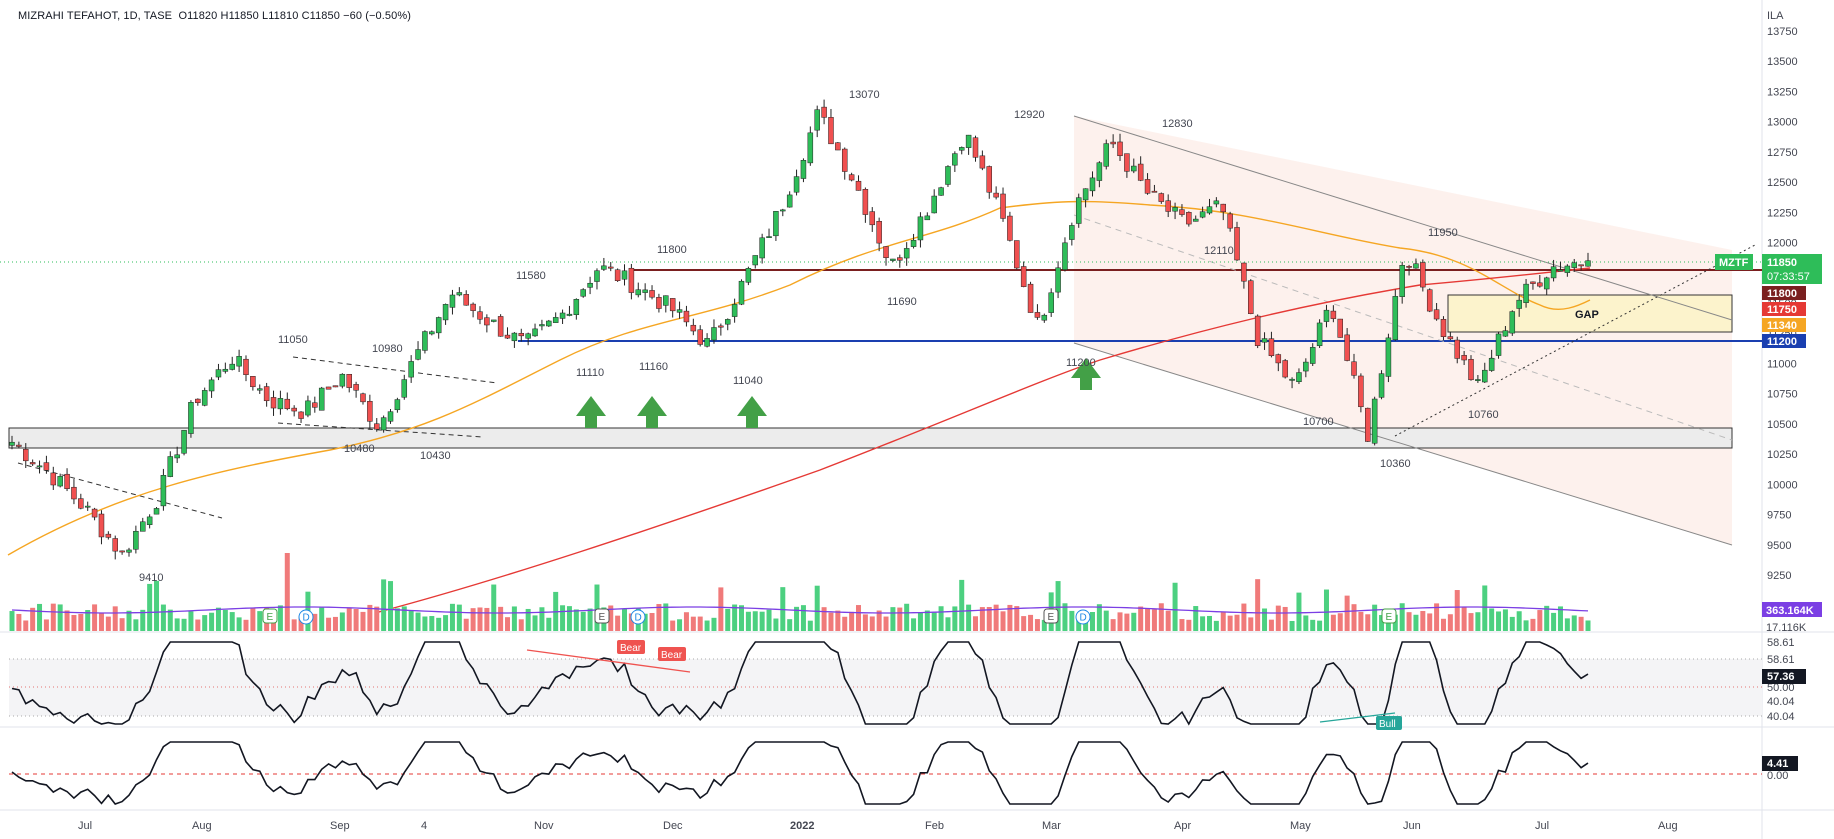  I want to click on svg-text: Apr, so click(1182, 826).